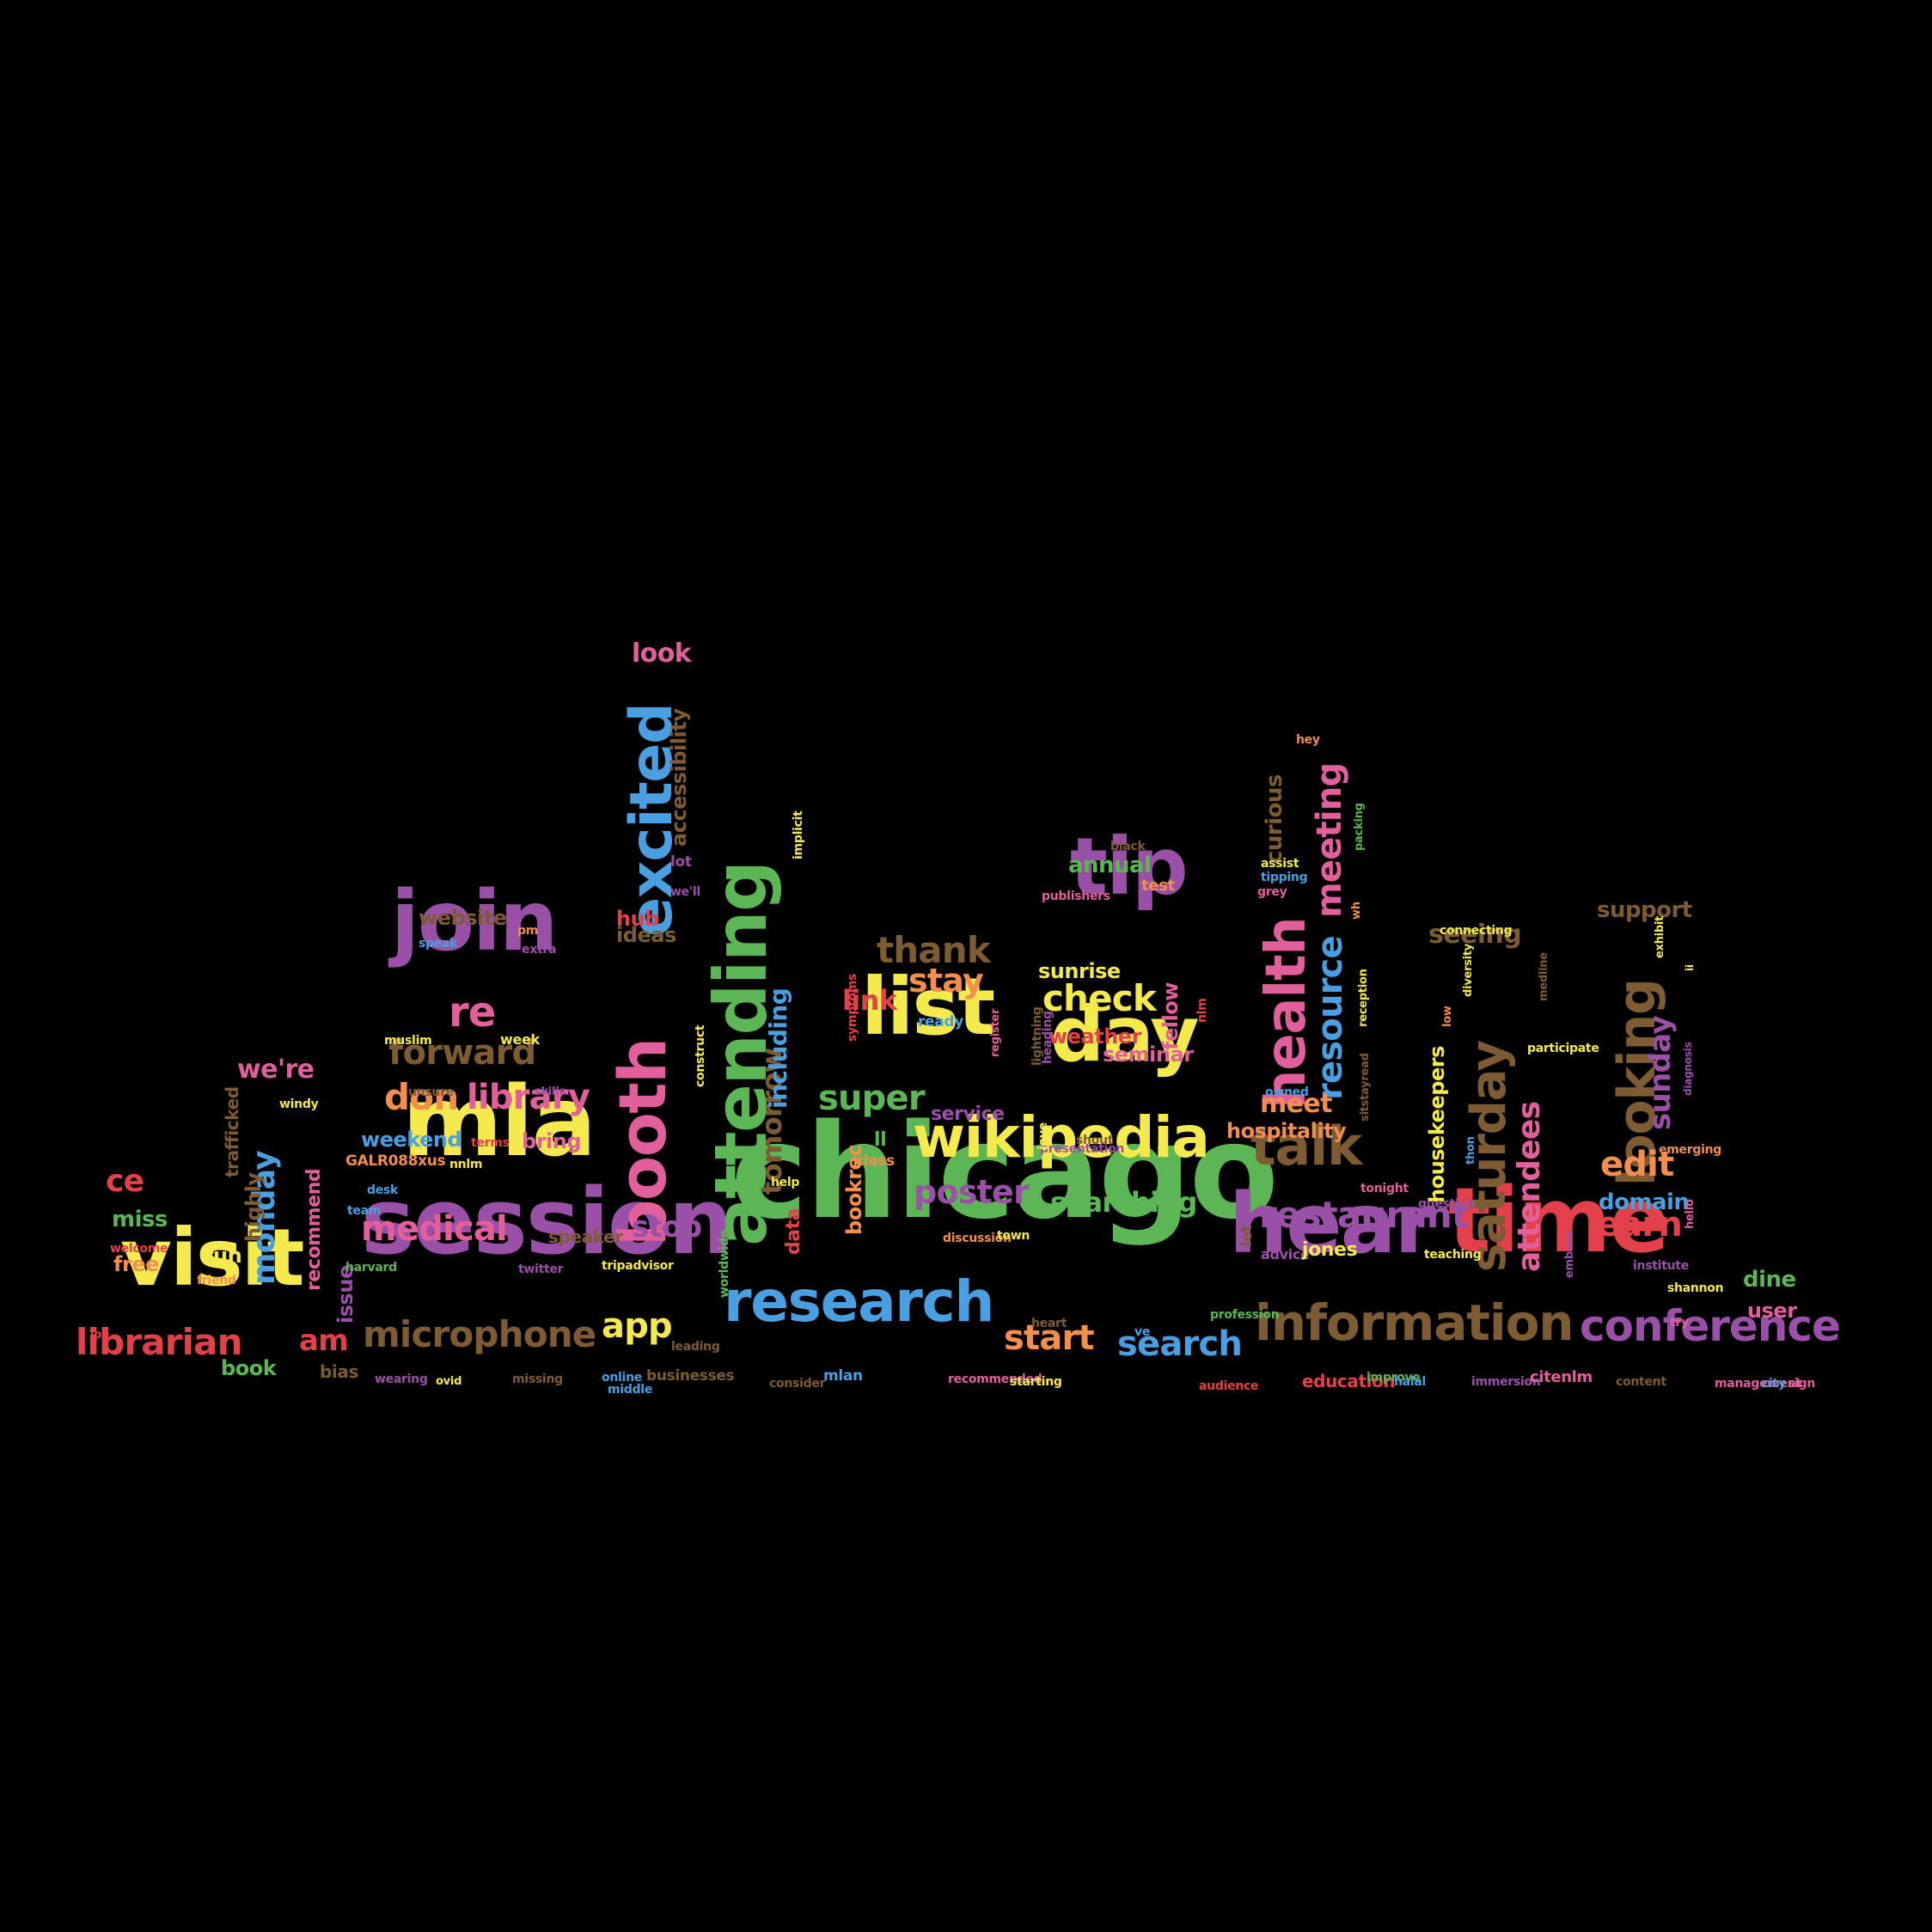  I want to click on word-pm: pm, so click(528, 931).